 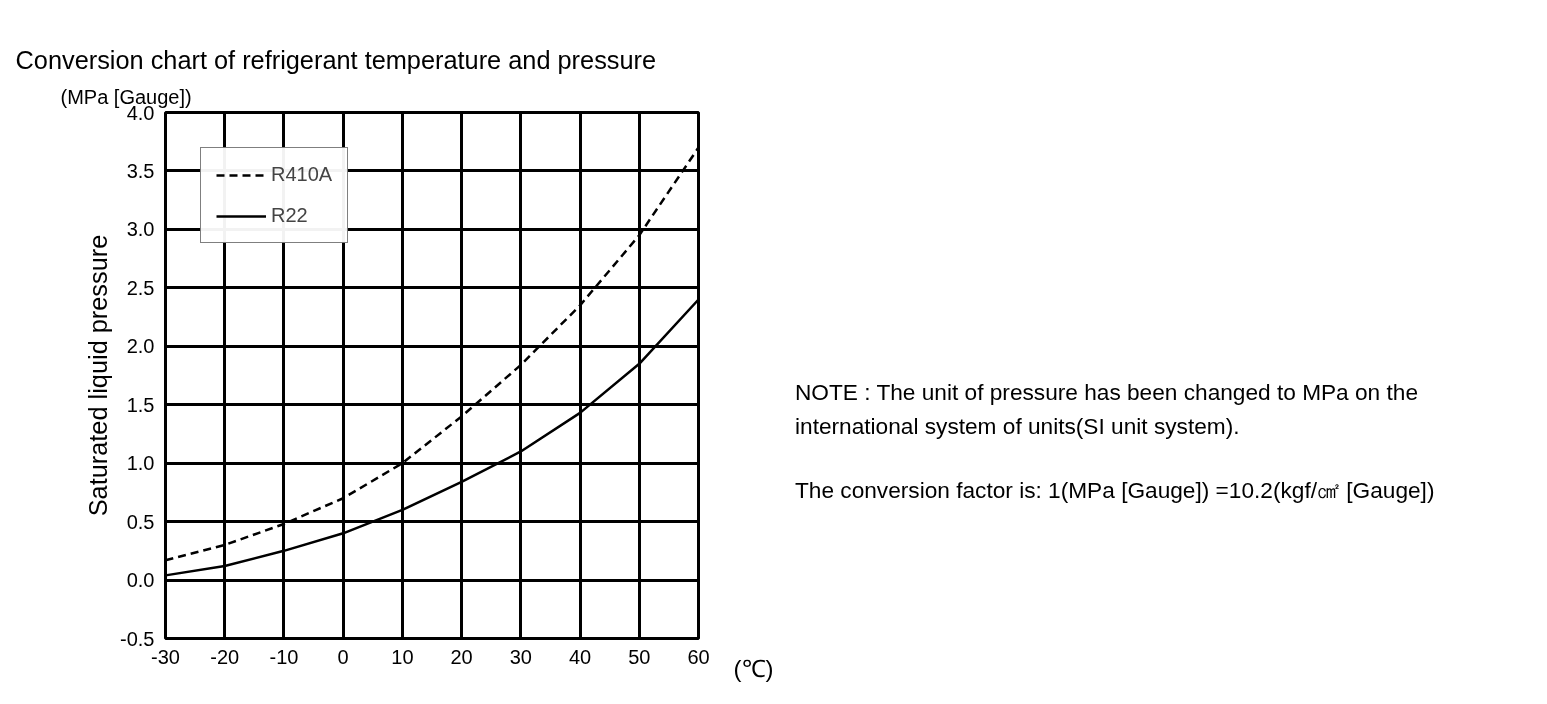 I want to click on y-tick-label: 0.0, so click(x=140, y=580).